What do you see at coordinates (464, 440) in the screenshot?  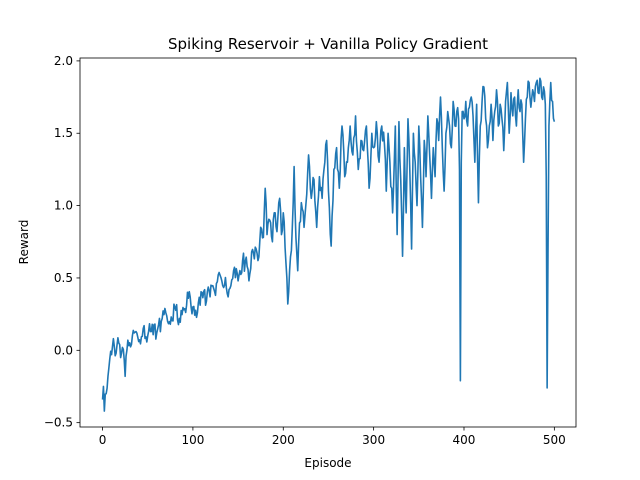 I see `x-tick-label: 400` at bounding box center [464, 440].